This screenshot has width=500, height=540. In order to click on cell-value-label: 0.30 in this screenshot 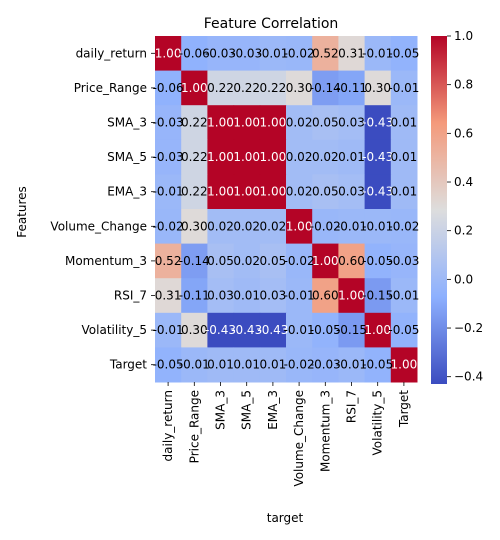, I will do `click(194, 226)`.